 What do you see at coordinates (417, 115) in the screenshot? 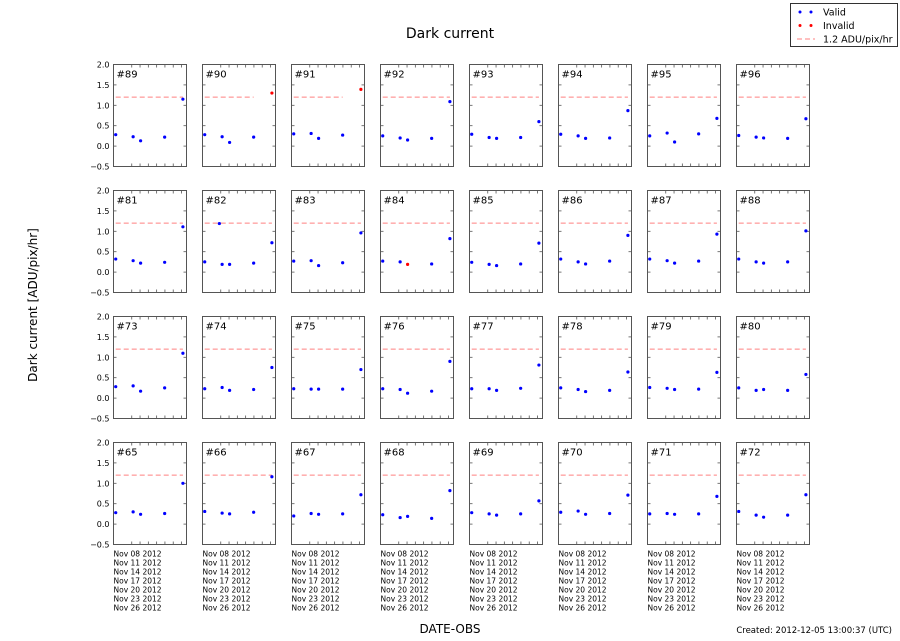
I see `panel: #92` at bounding box center [417, 115].